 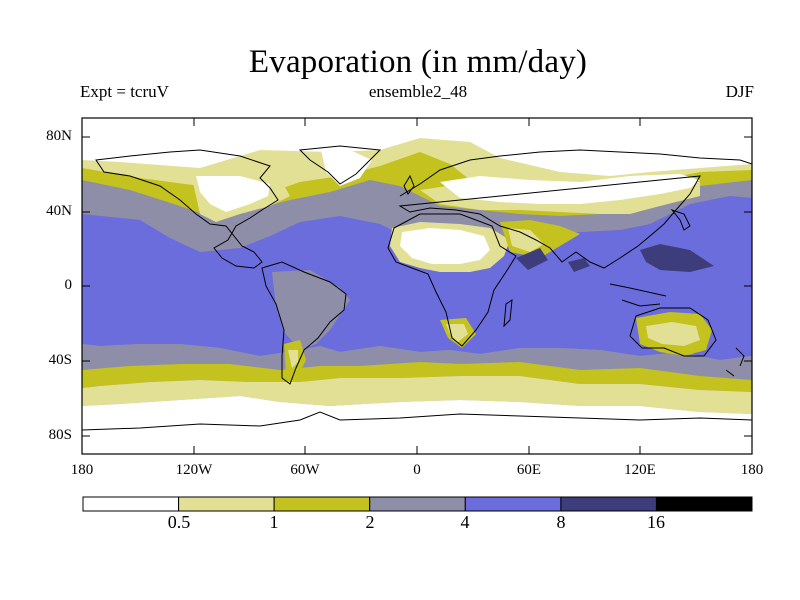 I want to click on coastline-greenland, so click(x=340, y=165).